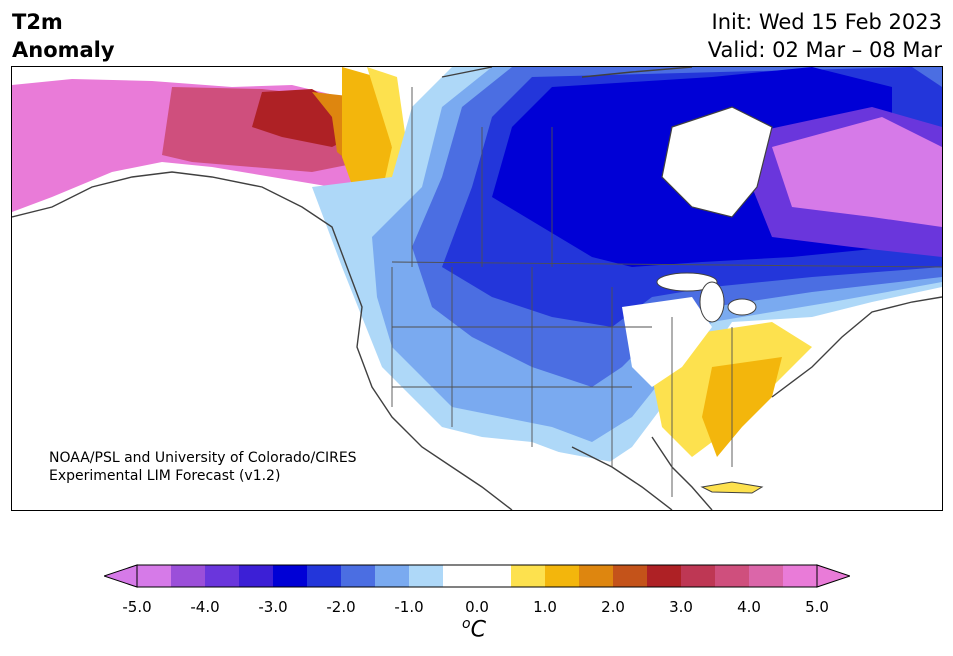  I want to click on colorbar-tick-label: 4.0, so click(749, 607).